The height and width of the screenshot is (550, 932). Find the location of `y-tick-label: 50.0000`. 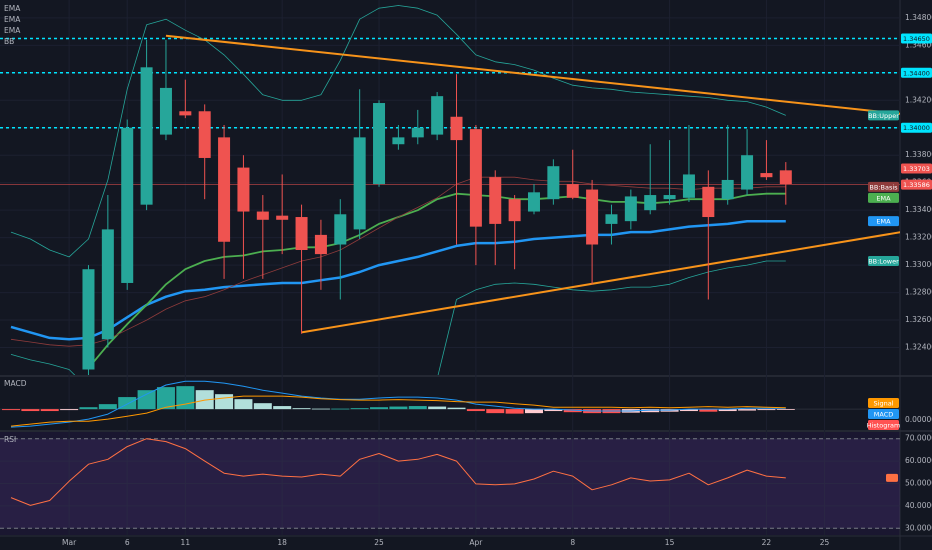

y-tick-label: 50.0000 is located at coordinates (918, 483).